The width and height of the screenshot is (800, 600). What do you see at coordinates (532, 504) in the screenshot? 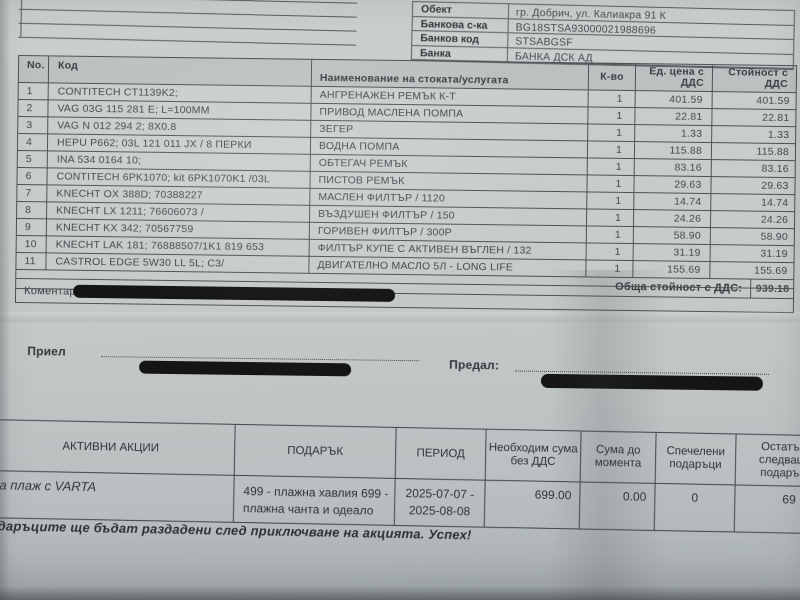
I see `promo-required-sum: 699.00` at bounding box center [532, 504].